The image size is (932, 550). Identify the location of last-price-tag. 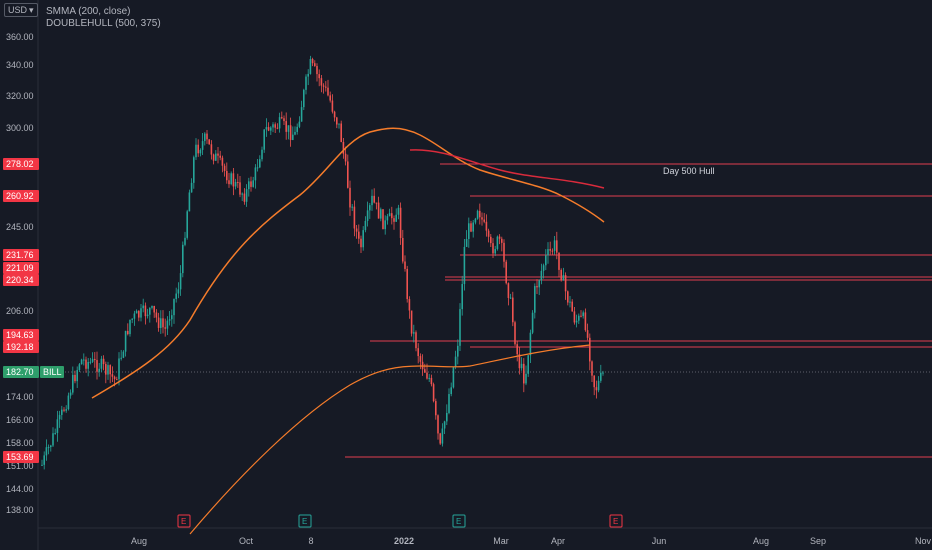
(21, 372).